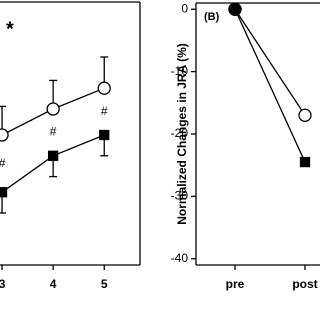 This screenshot has width=320, height=320. Describe the element at coordinates (304, 284) in the screenshot. I see `x-tick-label: post` at that location.